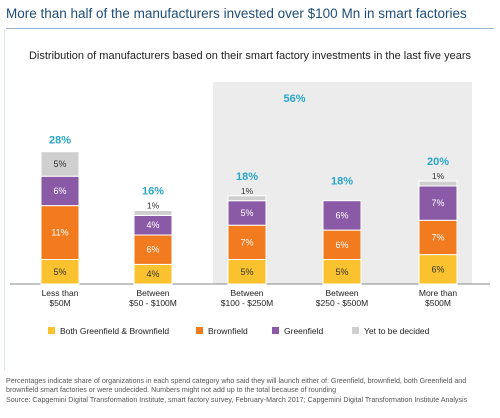  I want to click on legend-label: Greenfield, so click(303, 331).